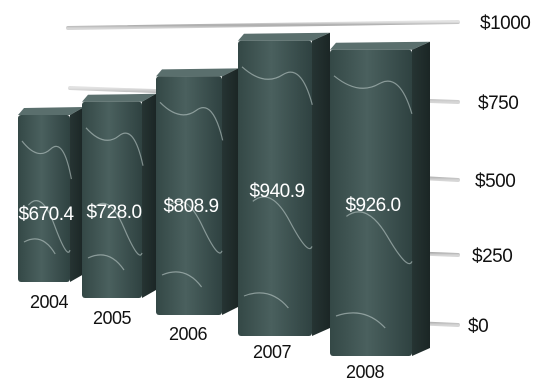 This screenshot has width=536, height=384. Describe the element at coordinates (495, 181) in the screenshot. I see `y-tick-label: $500` at that location.